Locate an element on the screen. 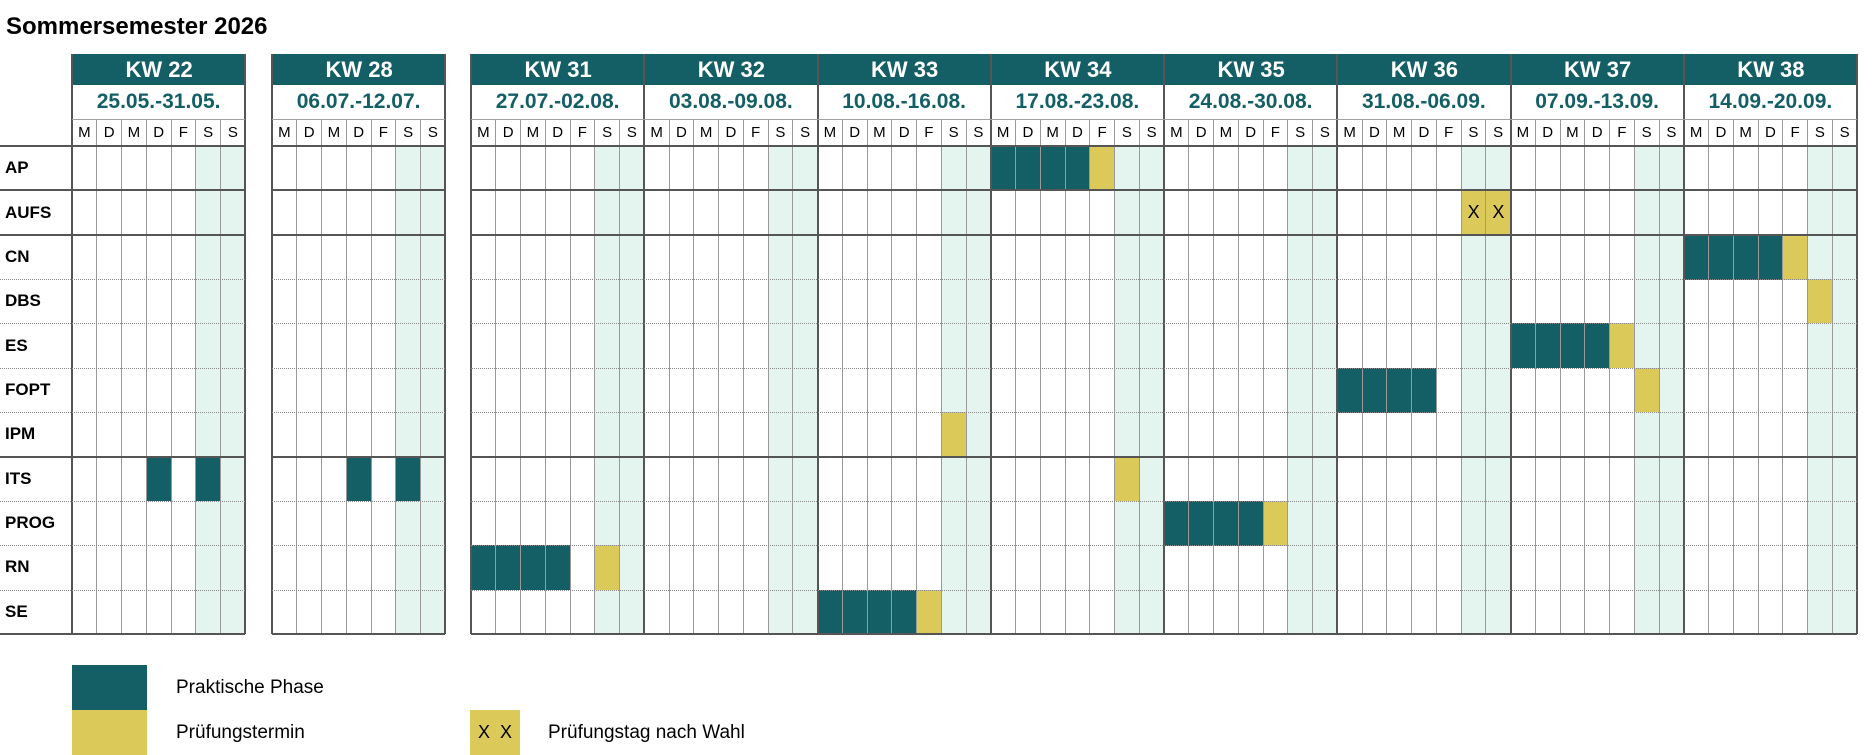 The height and width of the screenshot is (755, 1873). pruefungstermin-cell is located at coordinates (1127, 479).